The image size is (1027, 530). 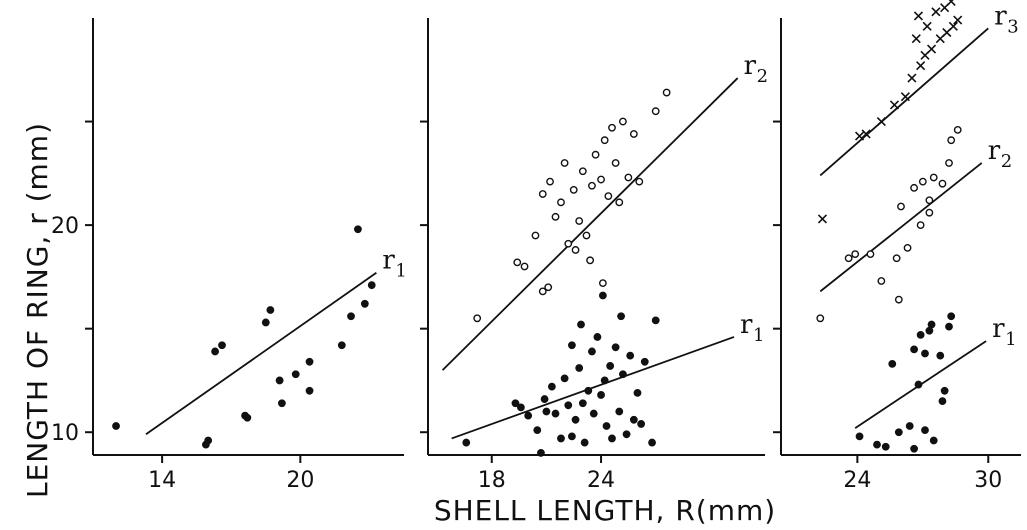 What do you see at coordinates (988, 480) in the screenshot?
I see `x-tick-label: 30` at bounding box center [988, 480].